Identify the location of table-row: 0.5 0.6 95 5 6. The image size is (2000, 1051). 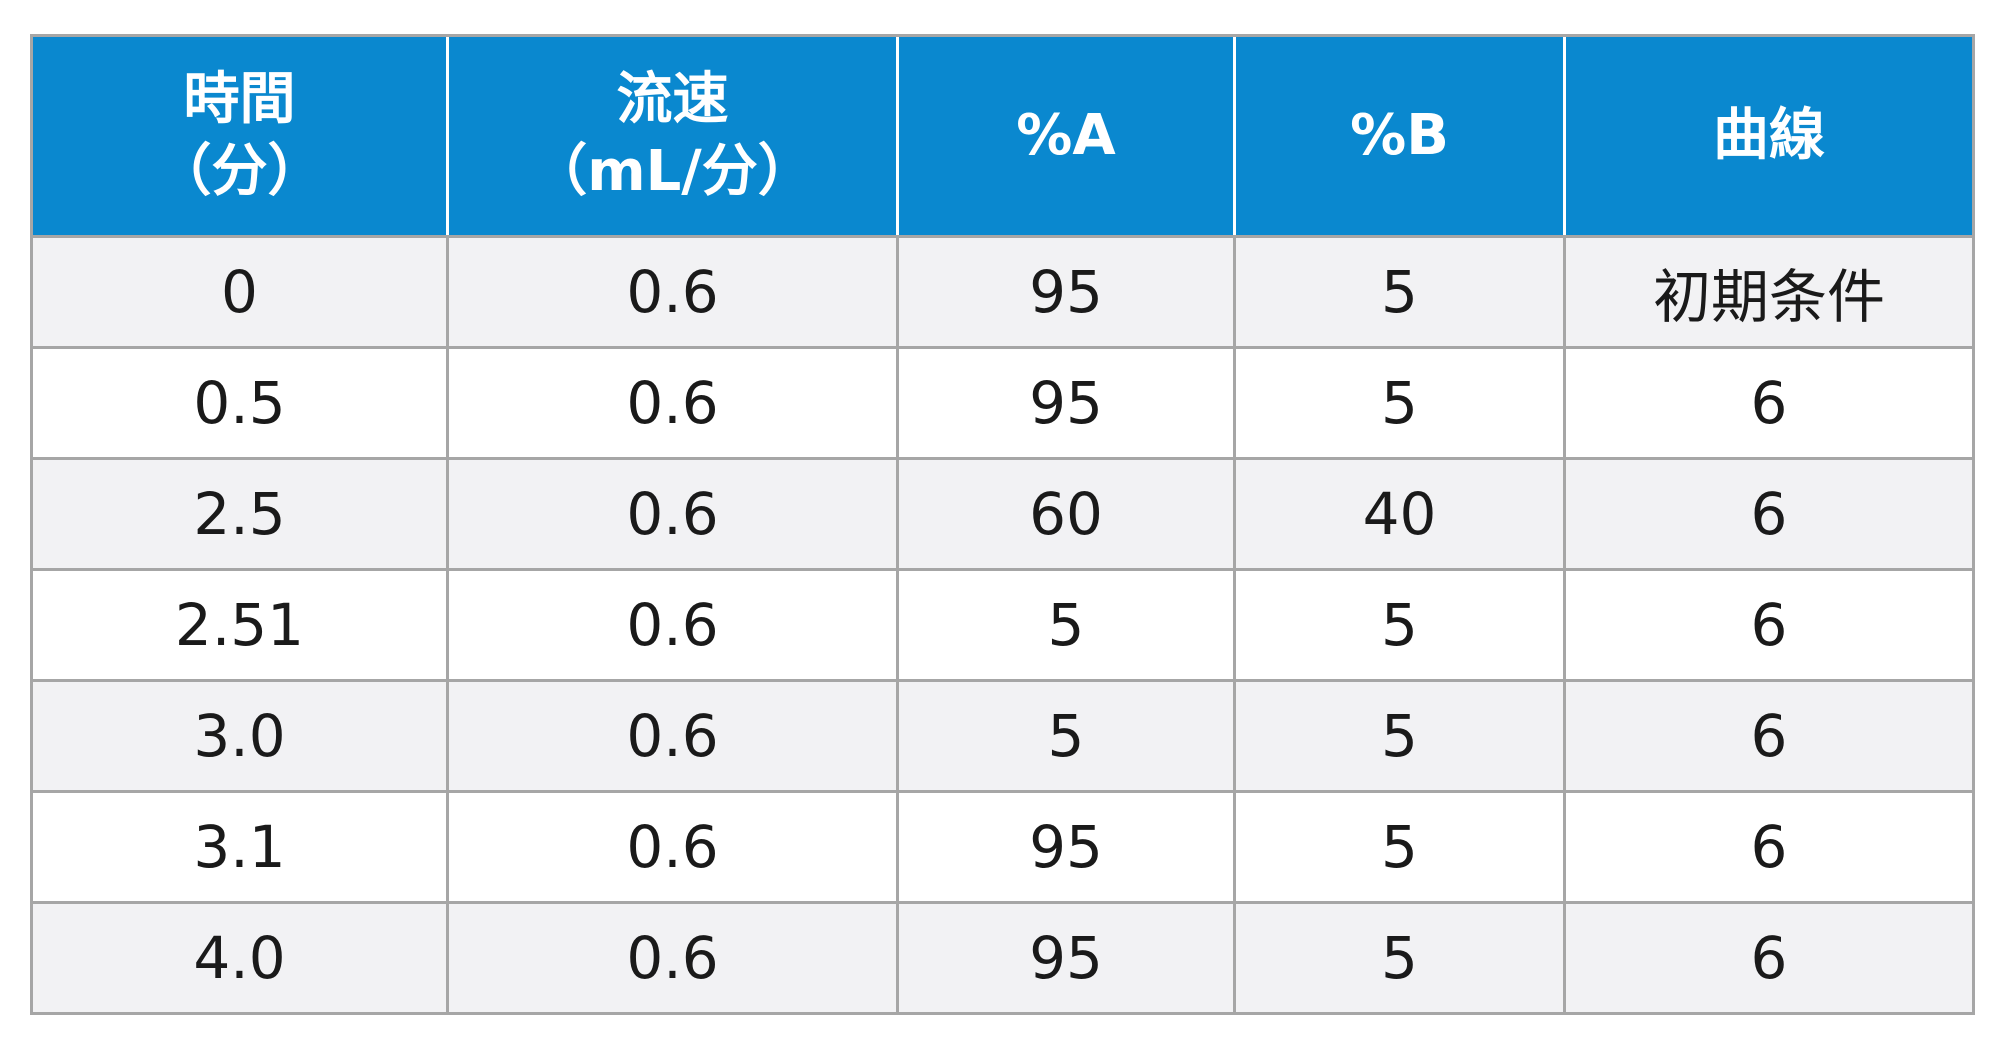
(1002, 403).